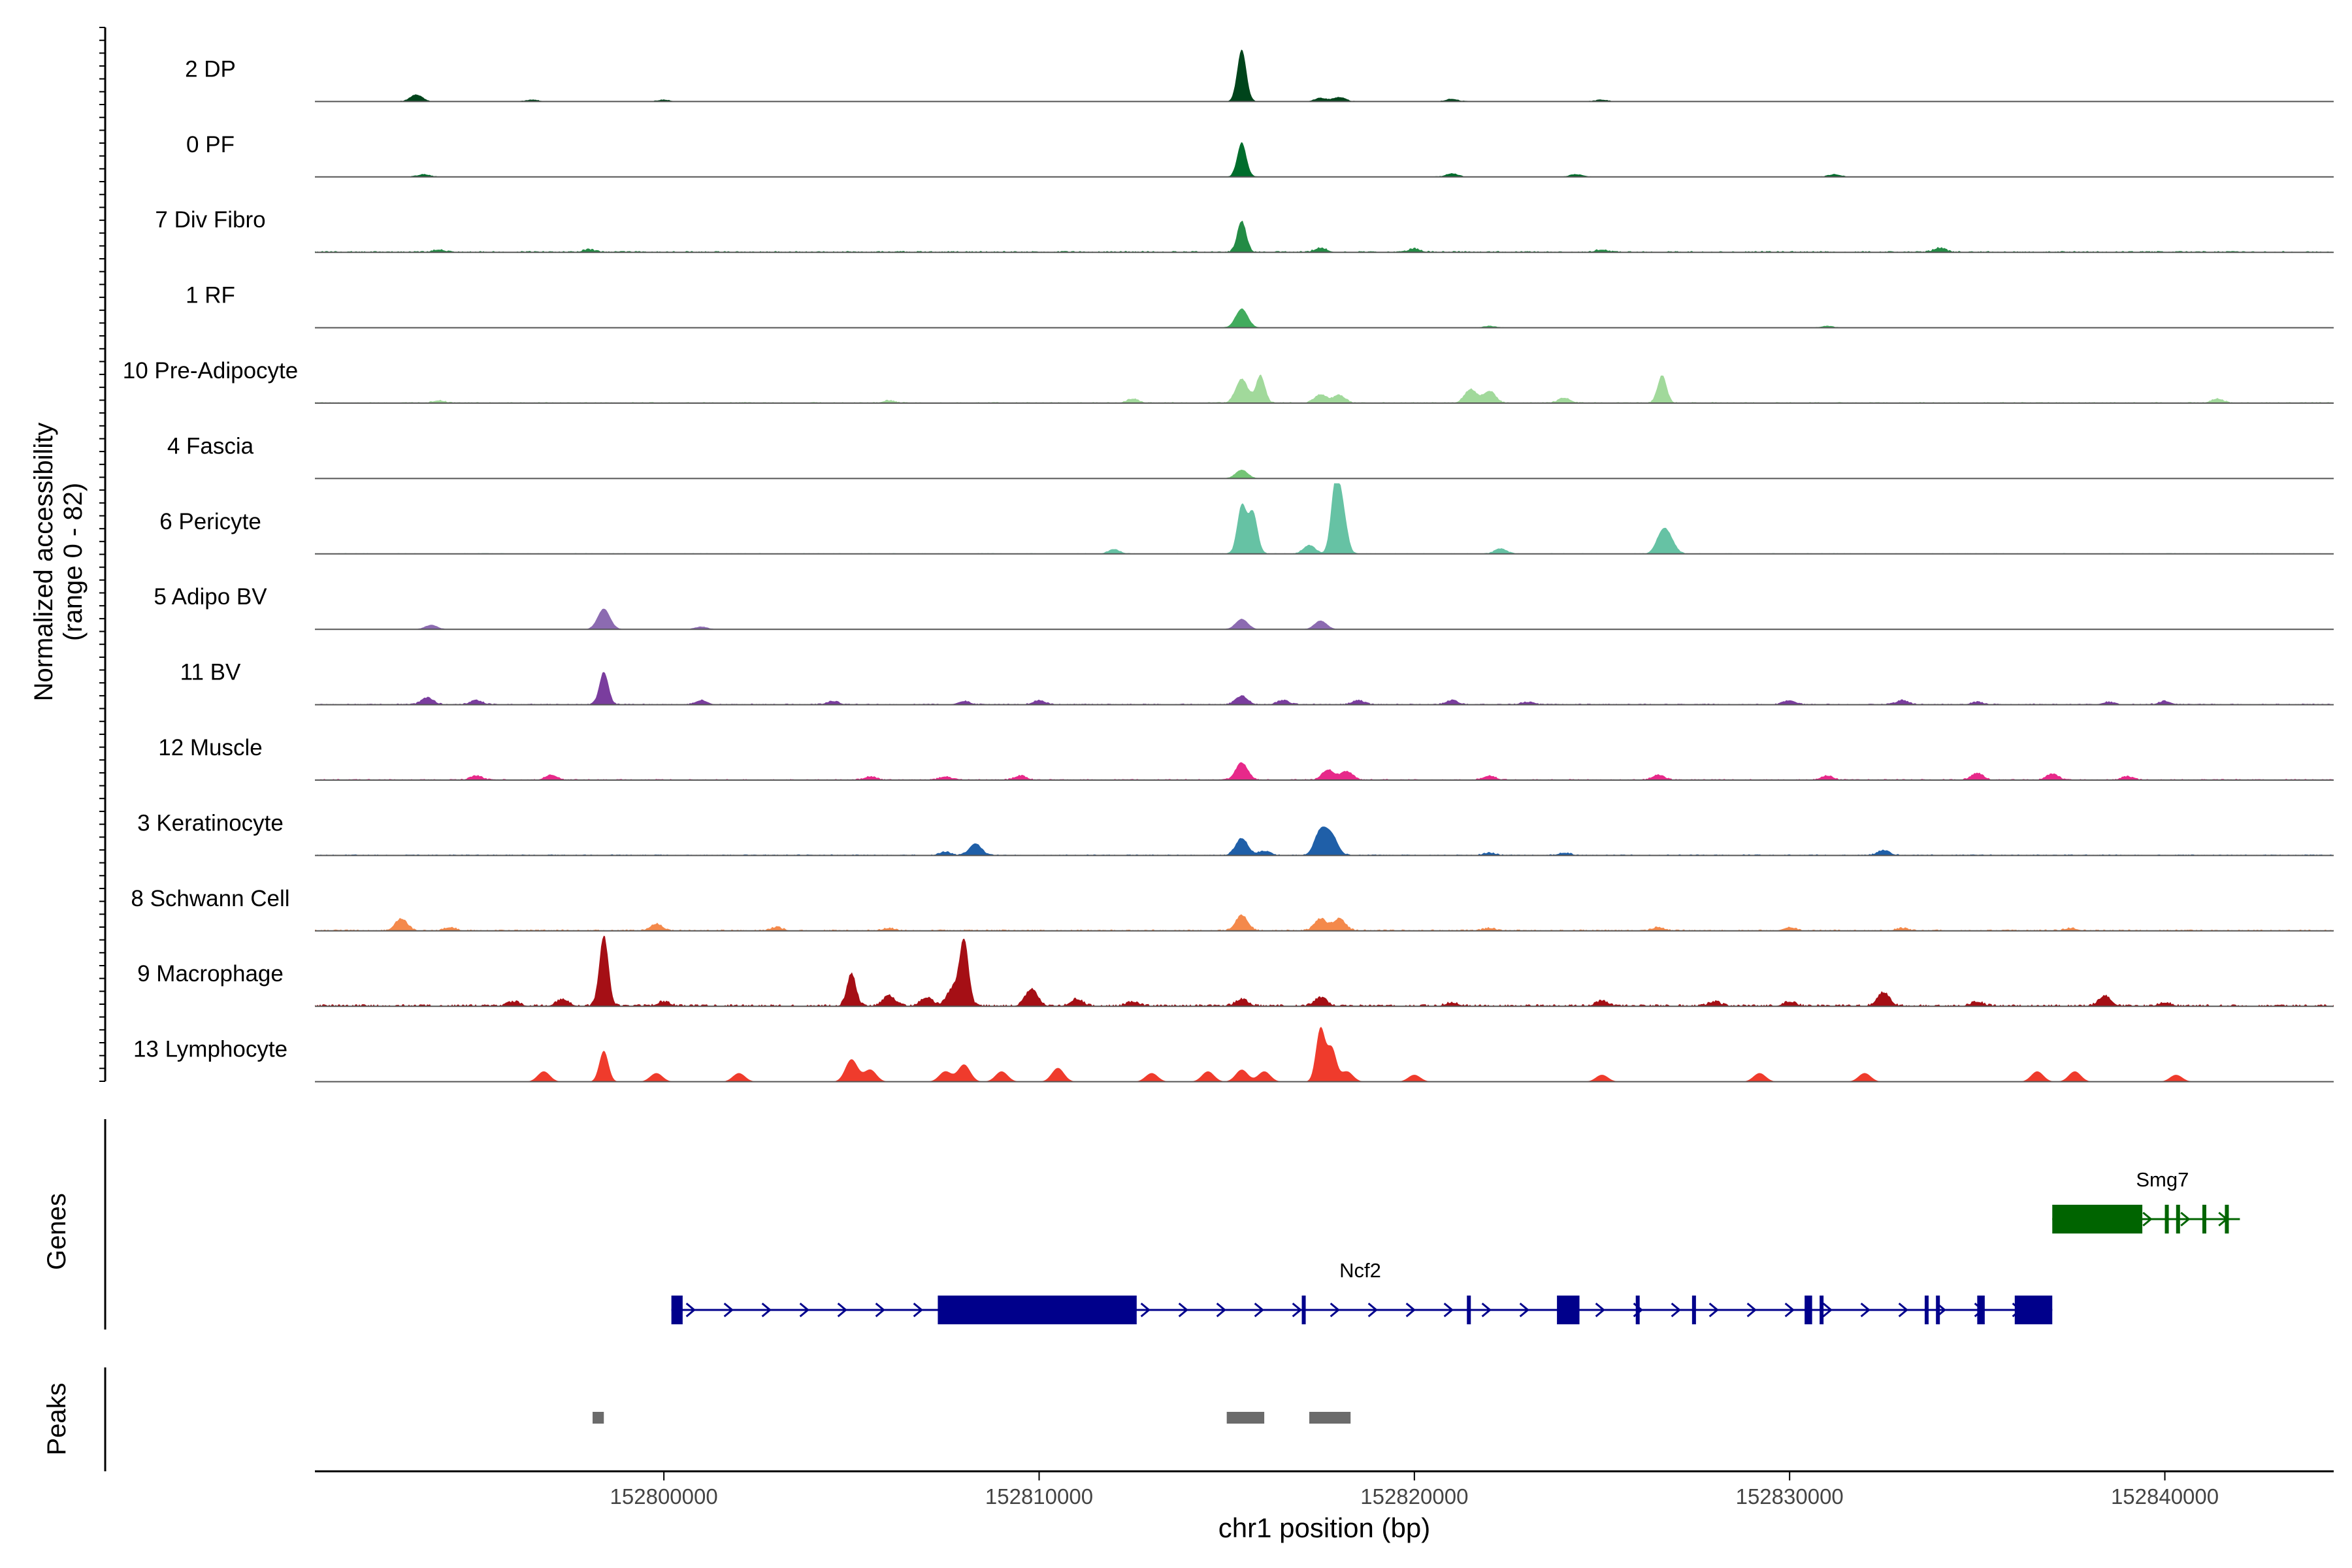 The image size is (2352, 1568). Describe the element at coordinates (43, 562) in the screenshot. I see `y-axis-title: Normalized accessibility` at that location.